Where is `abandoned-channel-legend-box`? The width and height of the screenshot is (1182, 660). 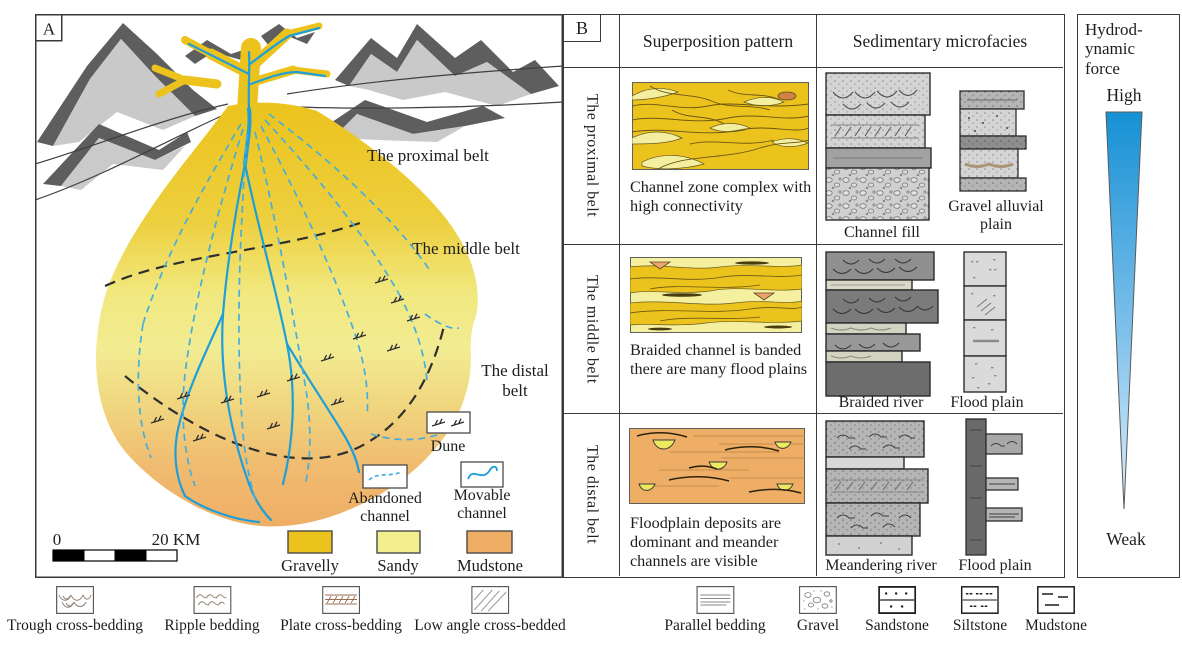 abandoned-channel-legend-box is located at coordinates (385, 476).